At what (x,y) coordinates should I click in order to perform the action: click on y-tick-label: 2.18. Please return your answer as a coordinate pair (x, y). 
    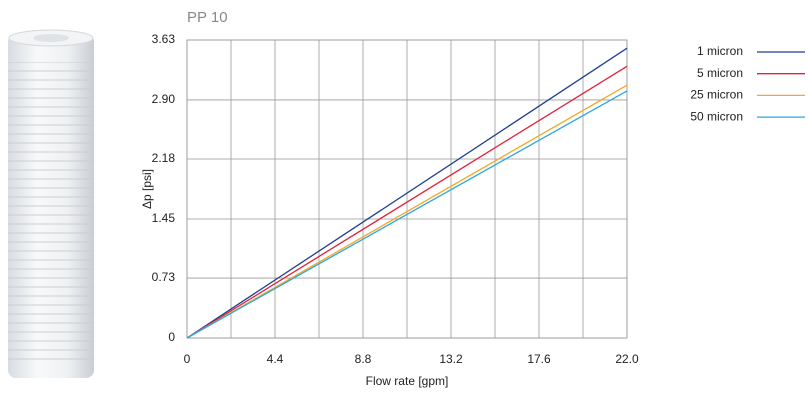
    Looking at the image, I should click on (164, 158).